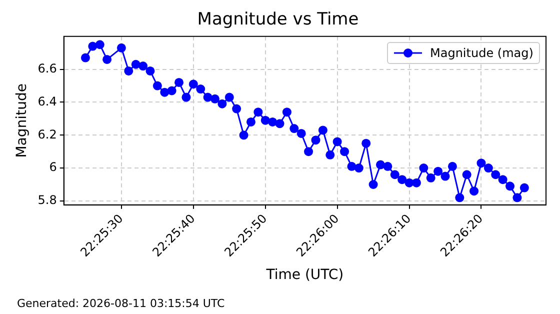 Image resolution: width=560 pixels, height=314 pixels. What do you see at coordinates (47, 68) in the screenshot?
I see `y-tick-label: 6.6` at bounding box center [47, 68].